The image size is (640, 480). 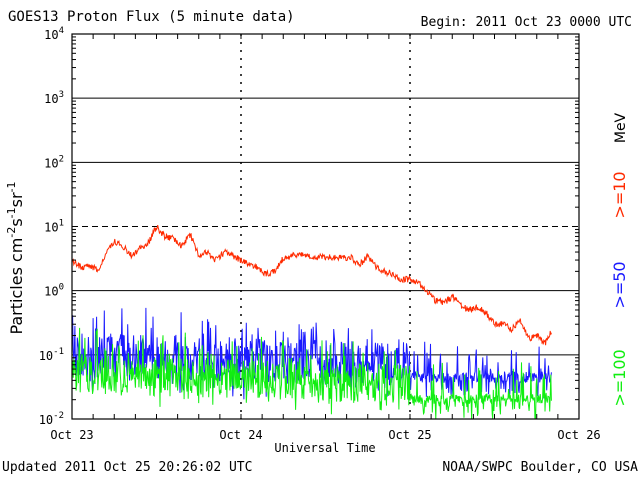 What do you see at coordinates (578, 435) in the screenshot?
I see `x-tick-label: Oct 26` at bounding box center [578, 435].